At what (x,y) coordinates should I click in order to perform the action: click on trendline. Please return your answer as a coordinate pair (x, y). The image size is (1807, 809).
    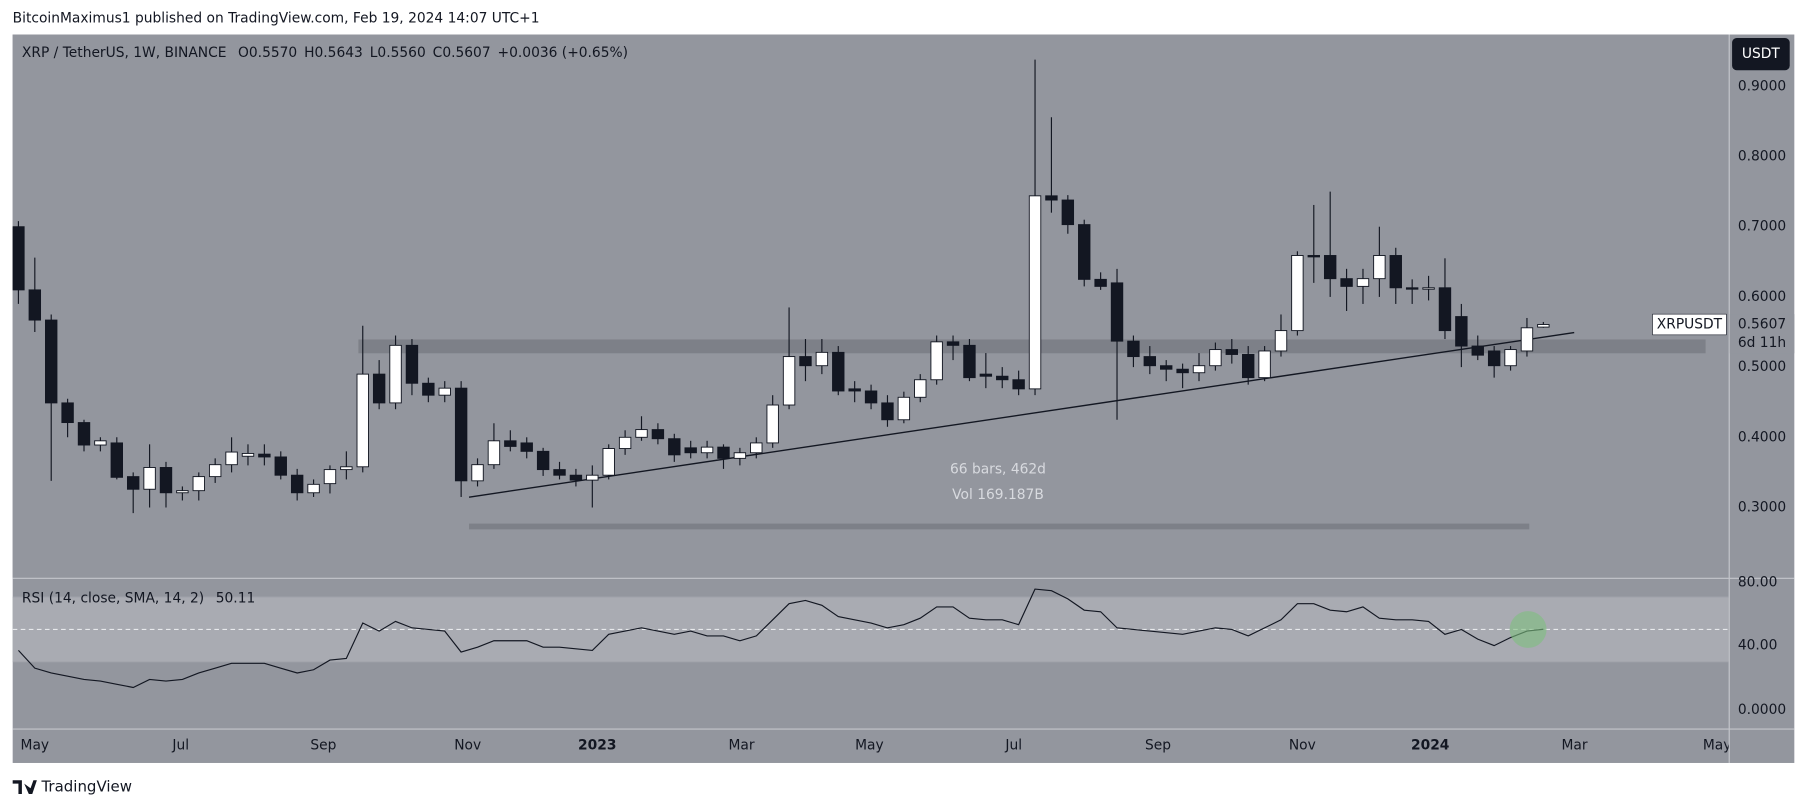
    Looking at the image, I should click on (1021, 414).